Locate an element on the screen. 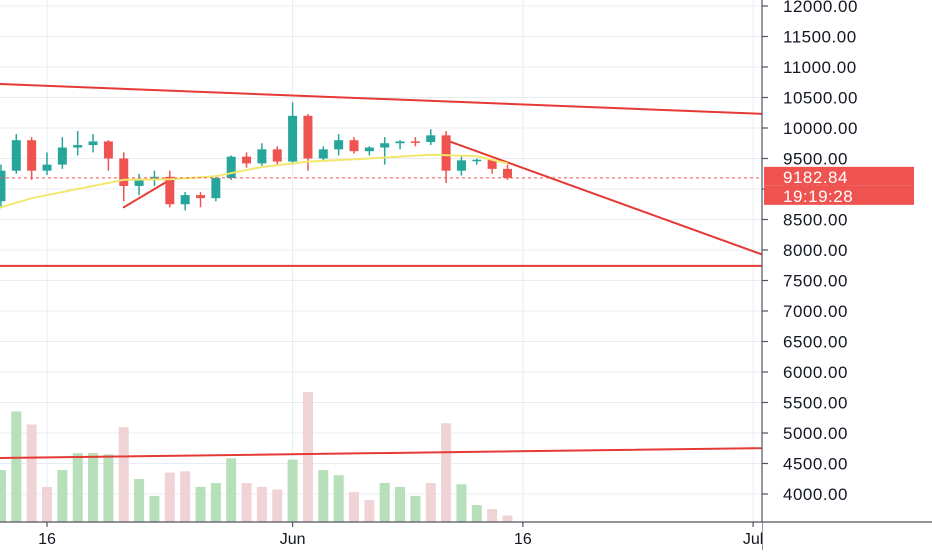 The image size is (932, 555). last-price-box is located at coordinates (839, 176).